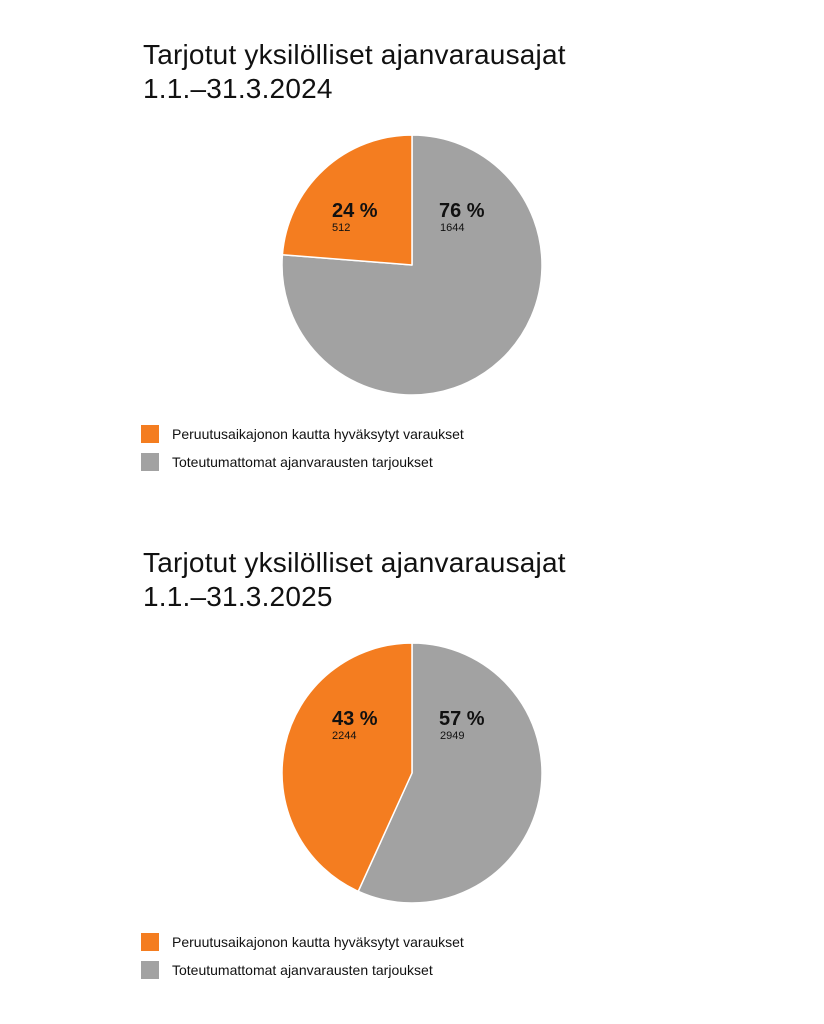  I want to click on slice-percent-label: 57 %, so click(462, 719).